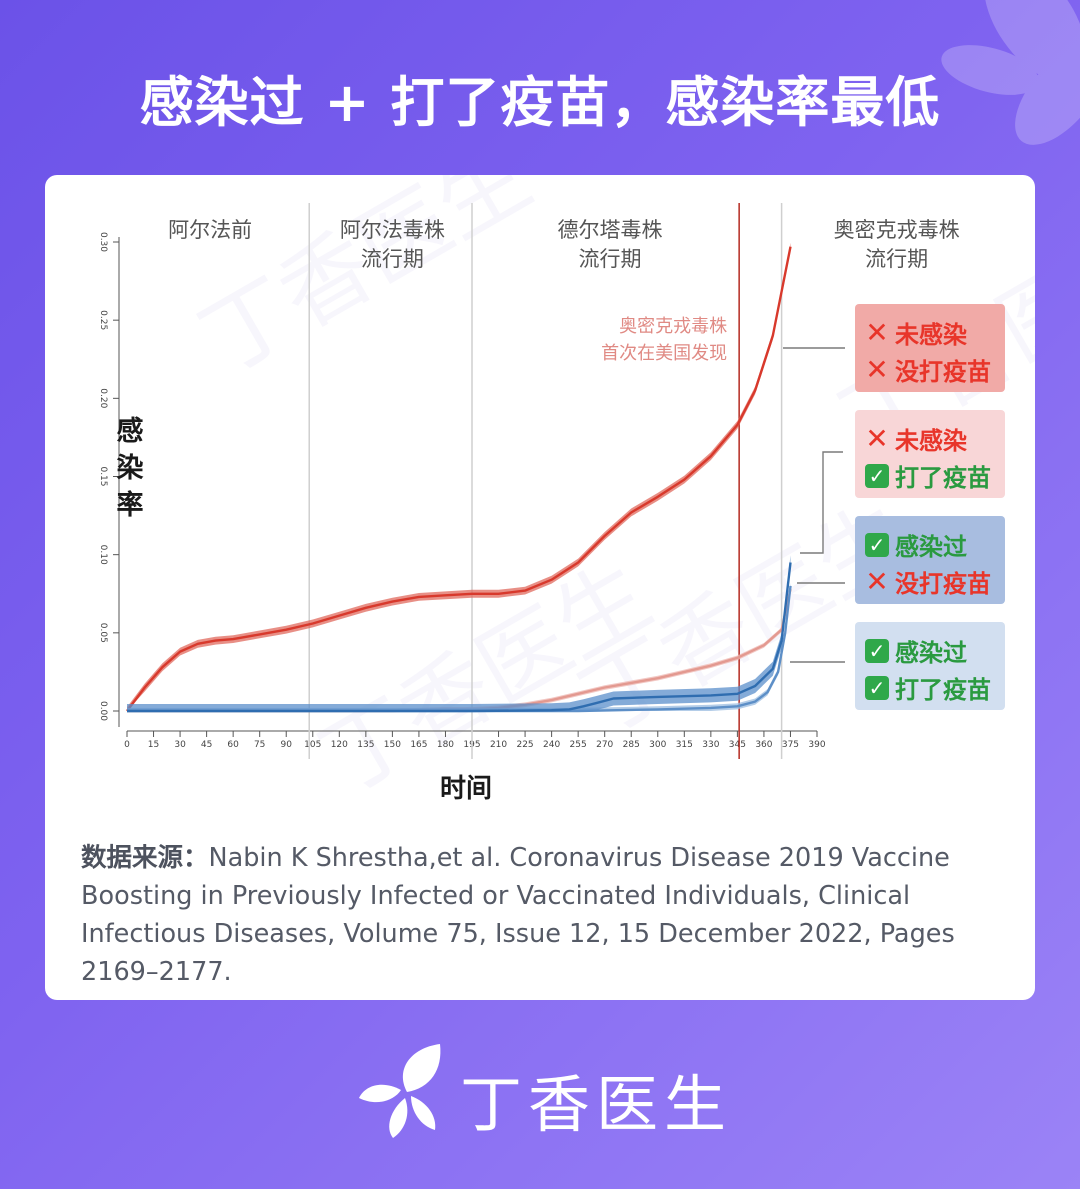 This screenshot has height=1189, width=1080. What do you see at coordinates (145, 858) in the screenshot?
I see `data-source-label: 数据来源：` at bounding box center [145, 858].